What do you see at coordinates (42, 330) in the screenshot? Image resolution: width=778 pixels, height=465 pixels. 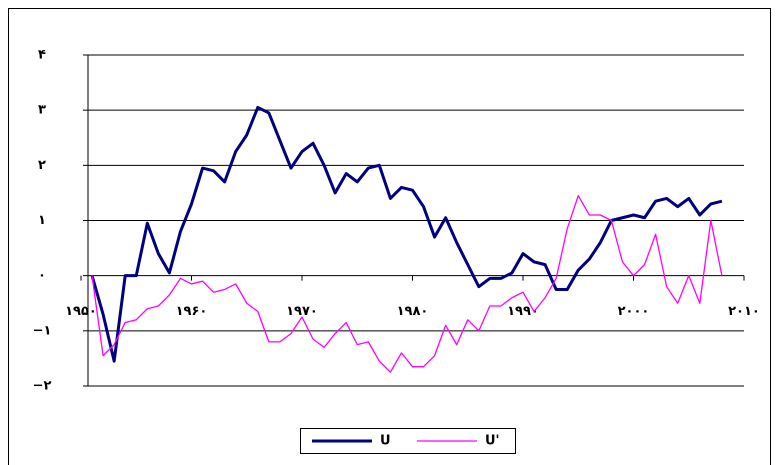 I see `y-tick-label: −۱` at bounding box center [42, 330].